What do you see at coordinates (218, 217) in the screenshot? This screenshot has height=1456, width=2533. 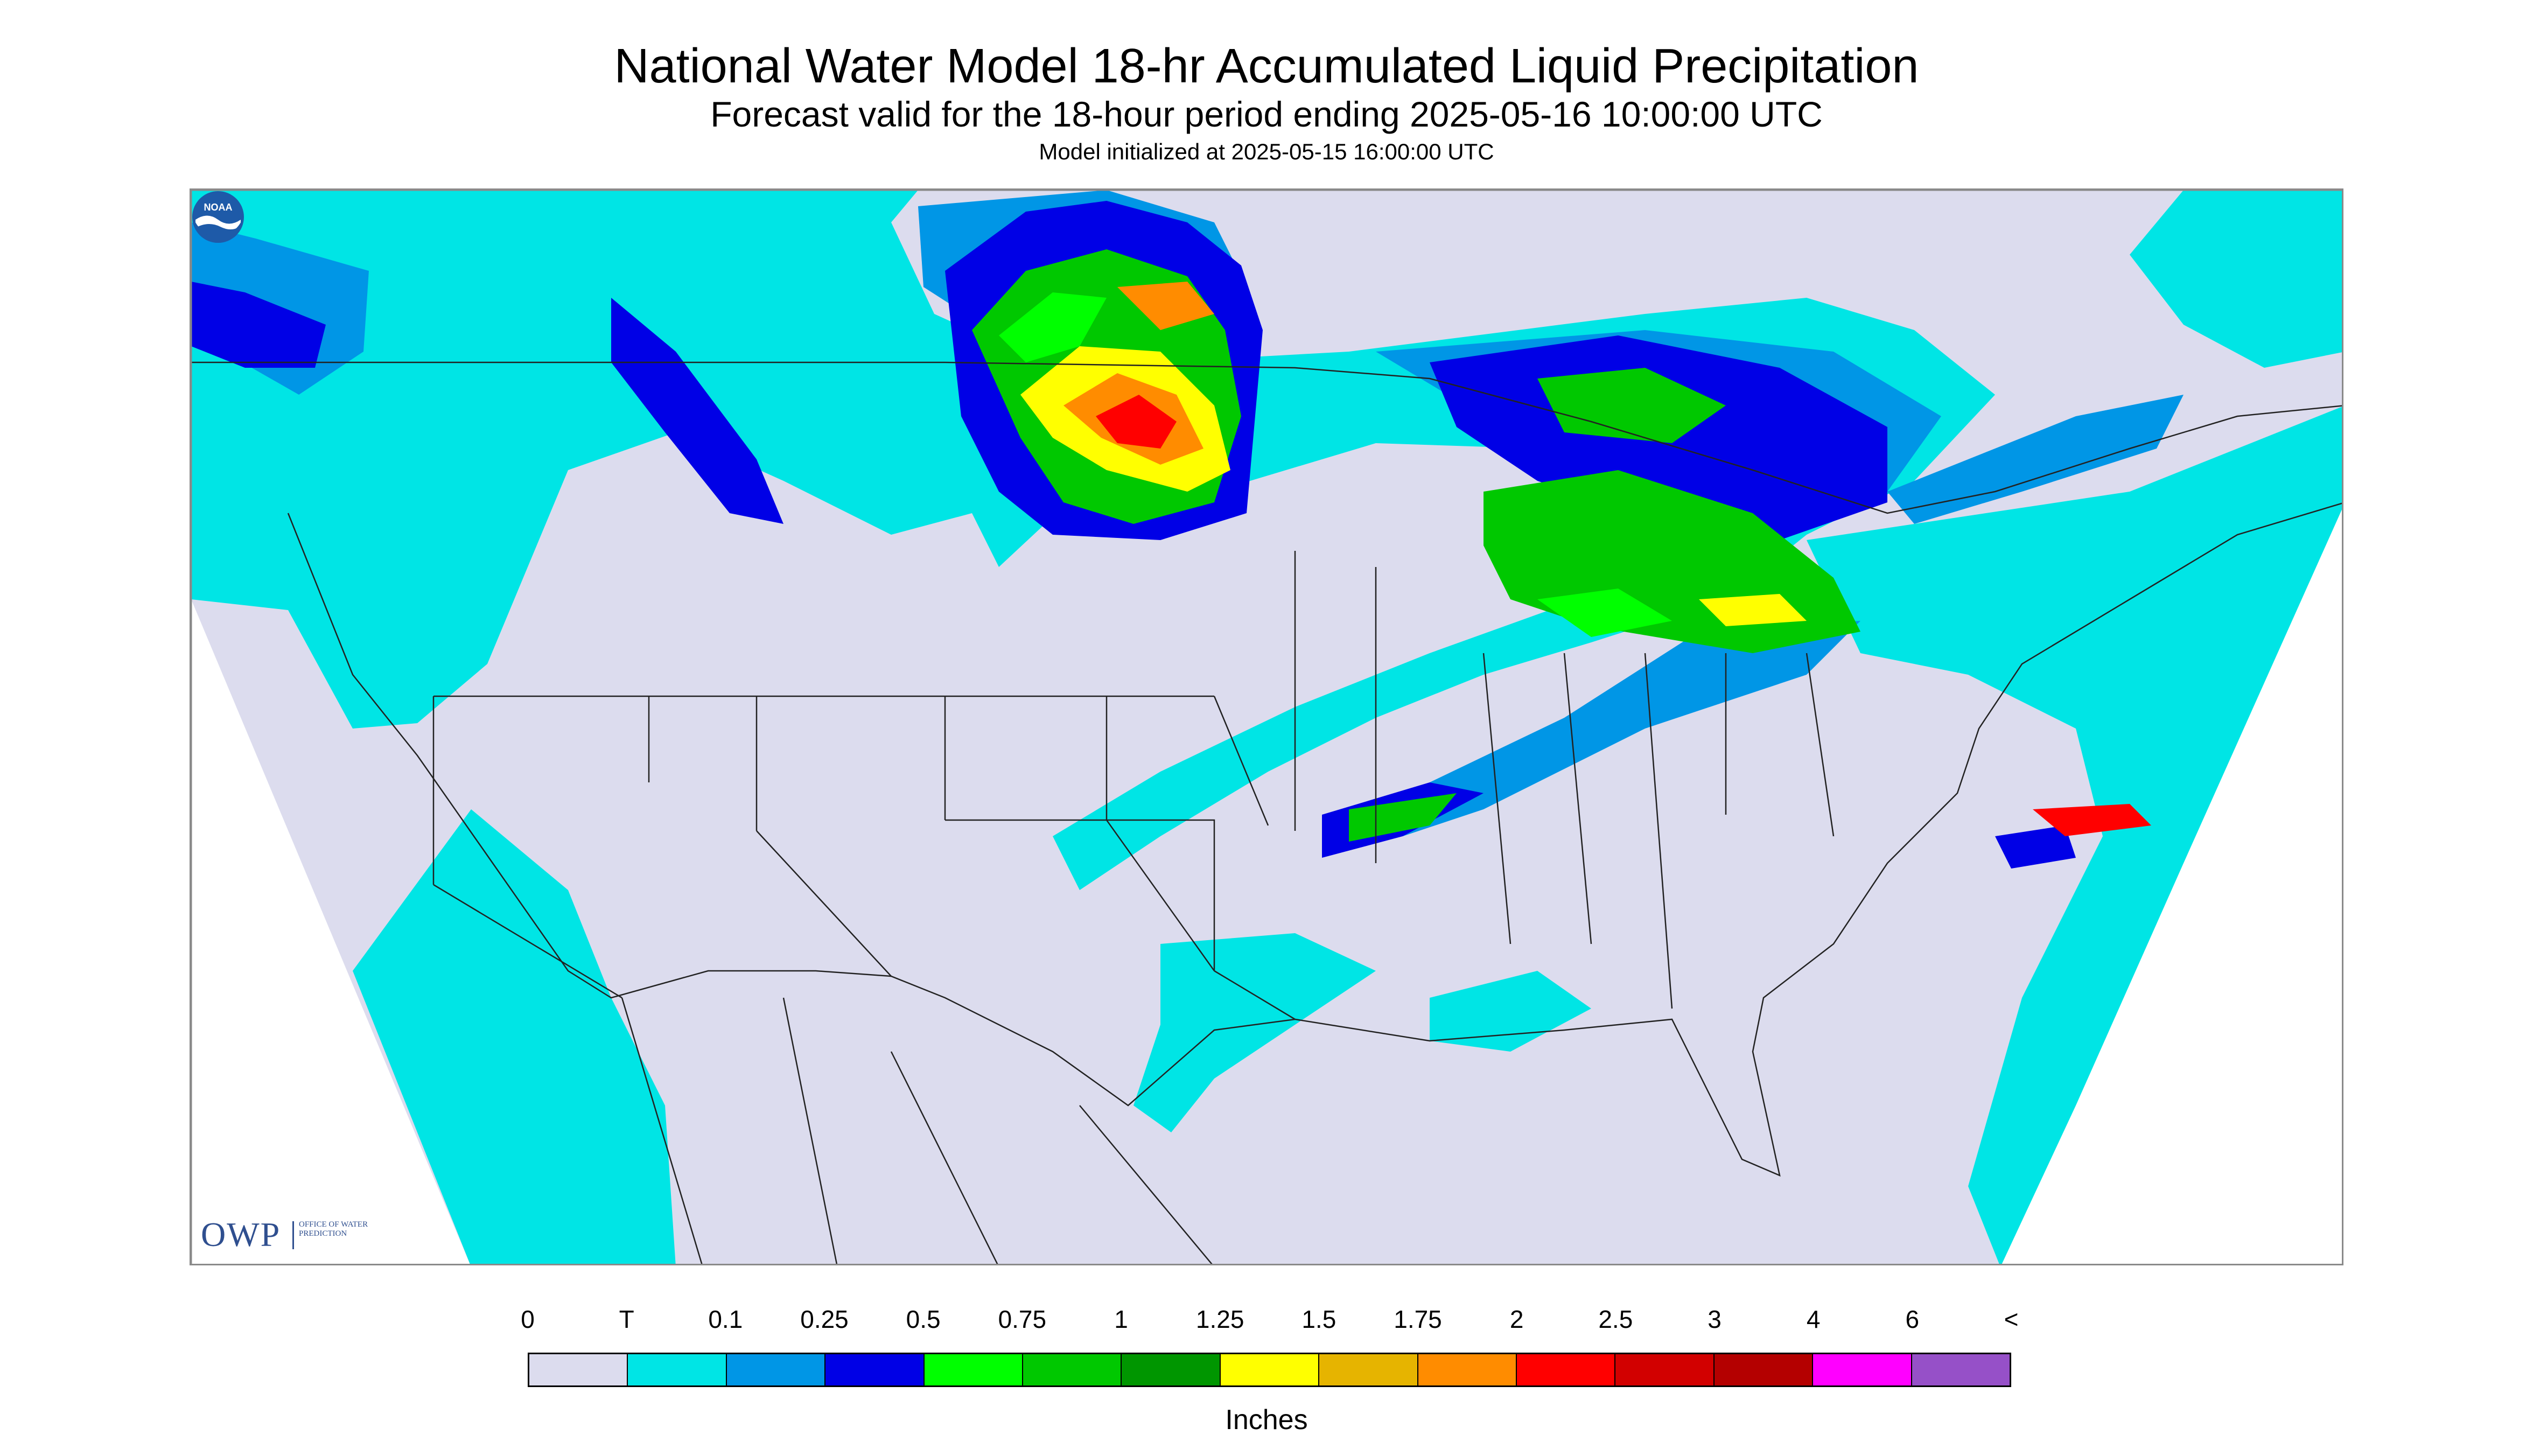 I see `noaa-logo: NOAA` at bounding box center [218, 217].